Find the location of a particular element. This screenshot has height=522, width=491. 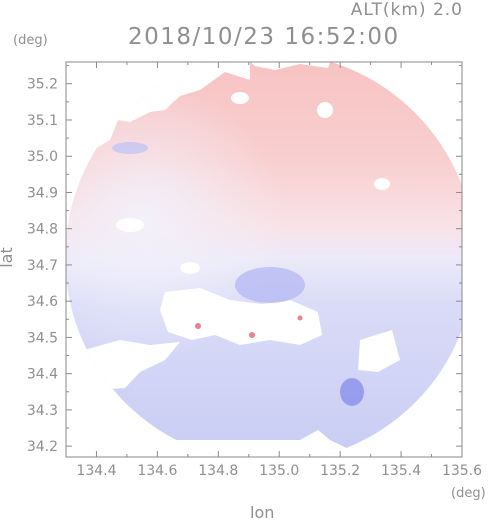

y-tick-label: 34.3 is located at coordinates (42, 411).